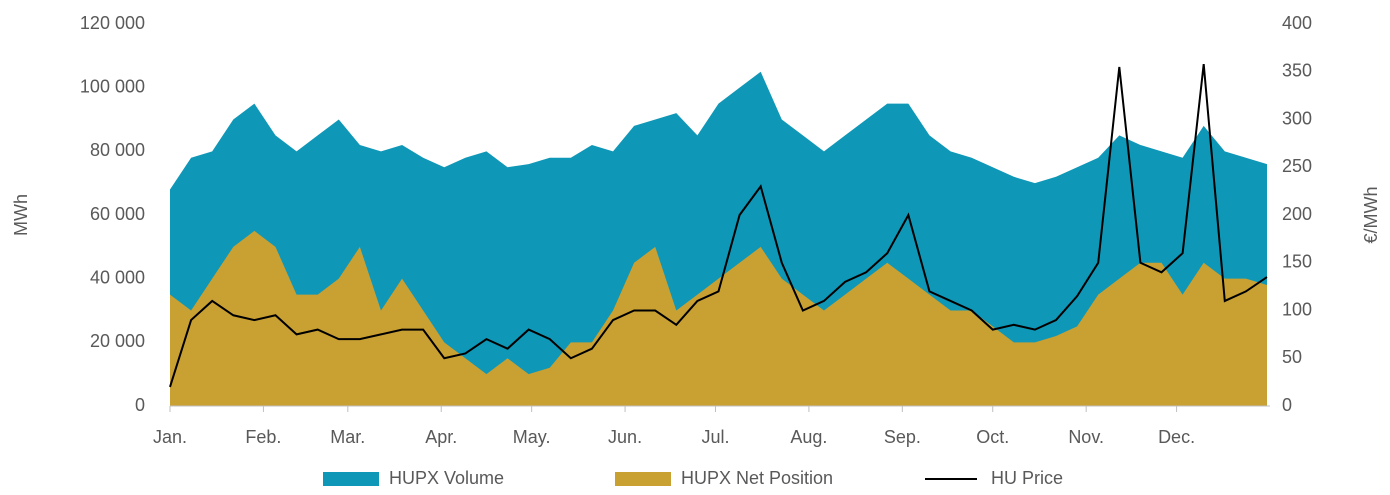 This screenshot has width=1390, height=495. Describe the element at coordinates (1297, 166) in the screenshot. I see `y2-tick-label: 250` at that location.